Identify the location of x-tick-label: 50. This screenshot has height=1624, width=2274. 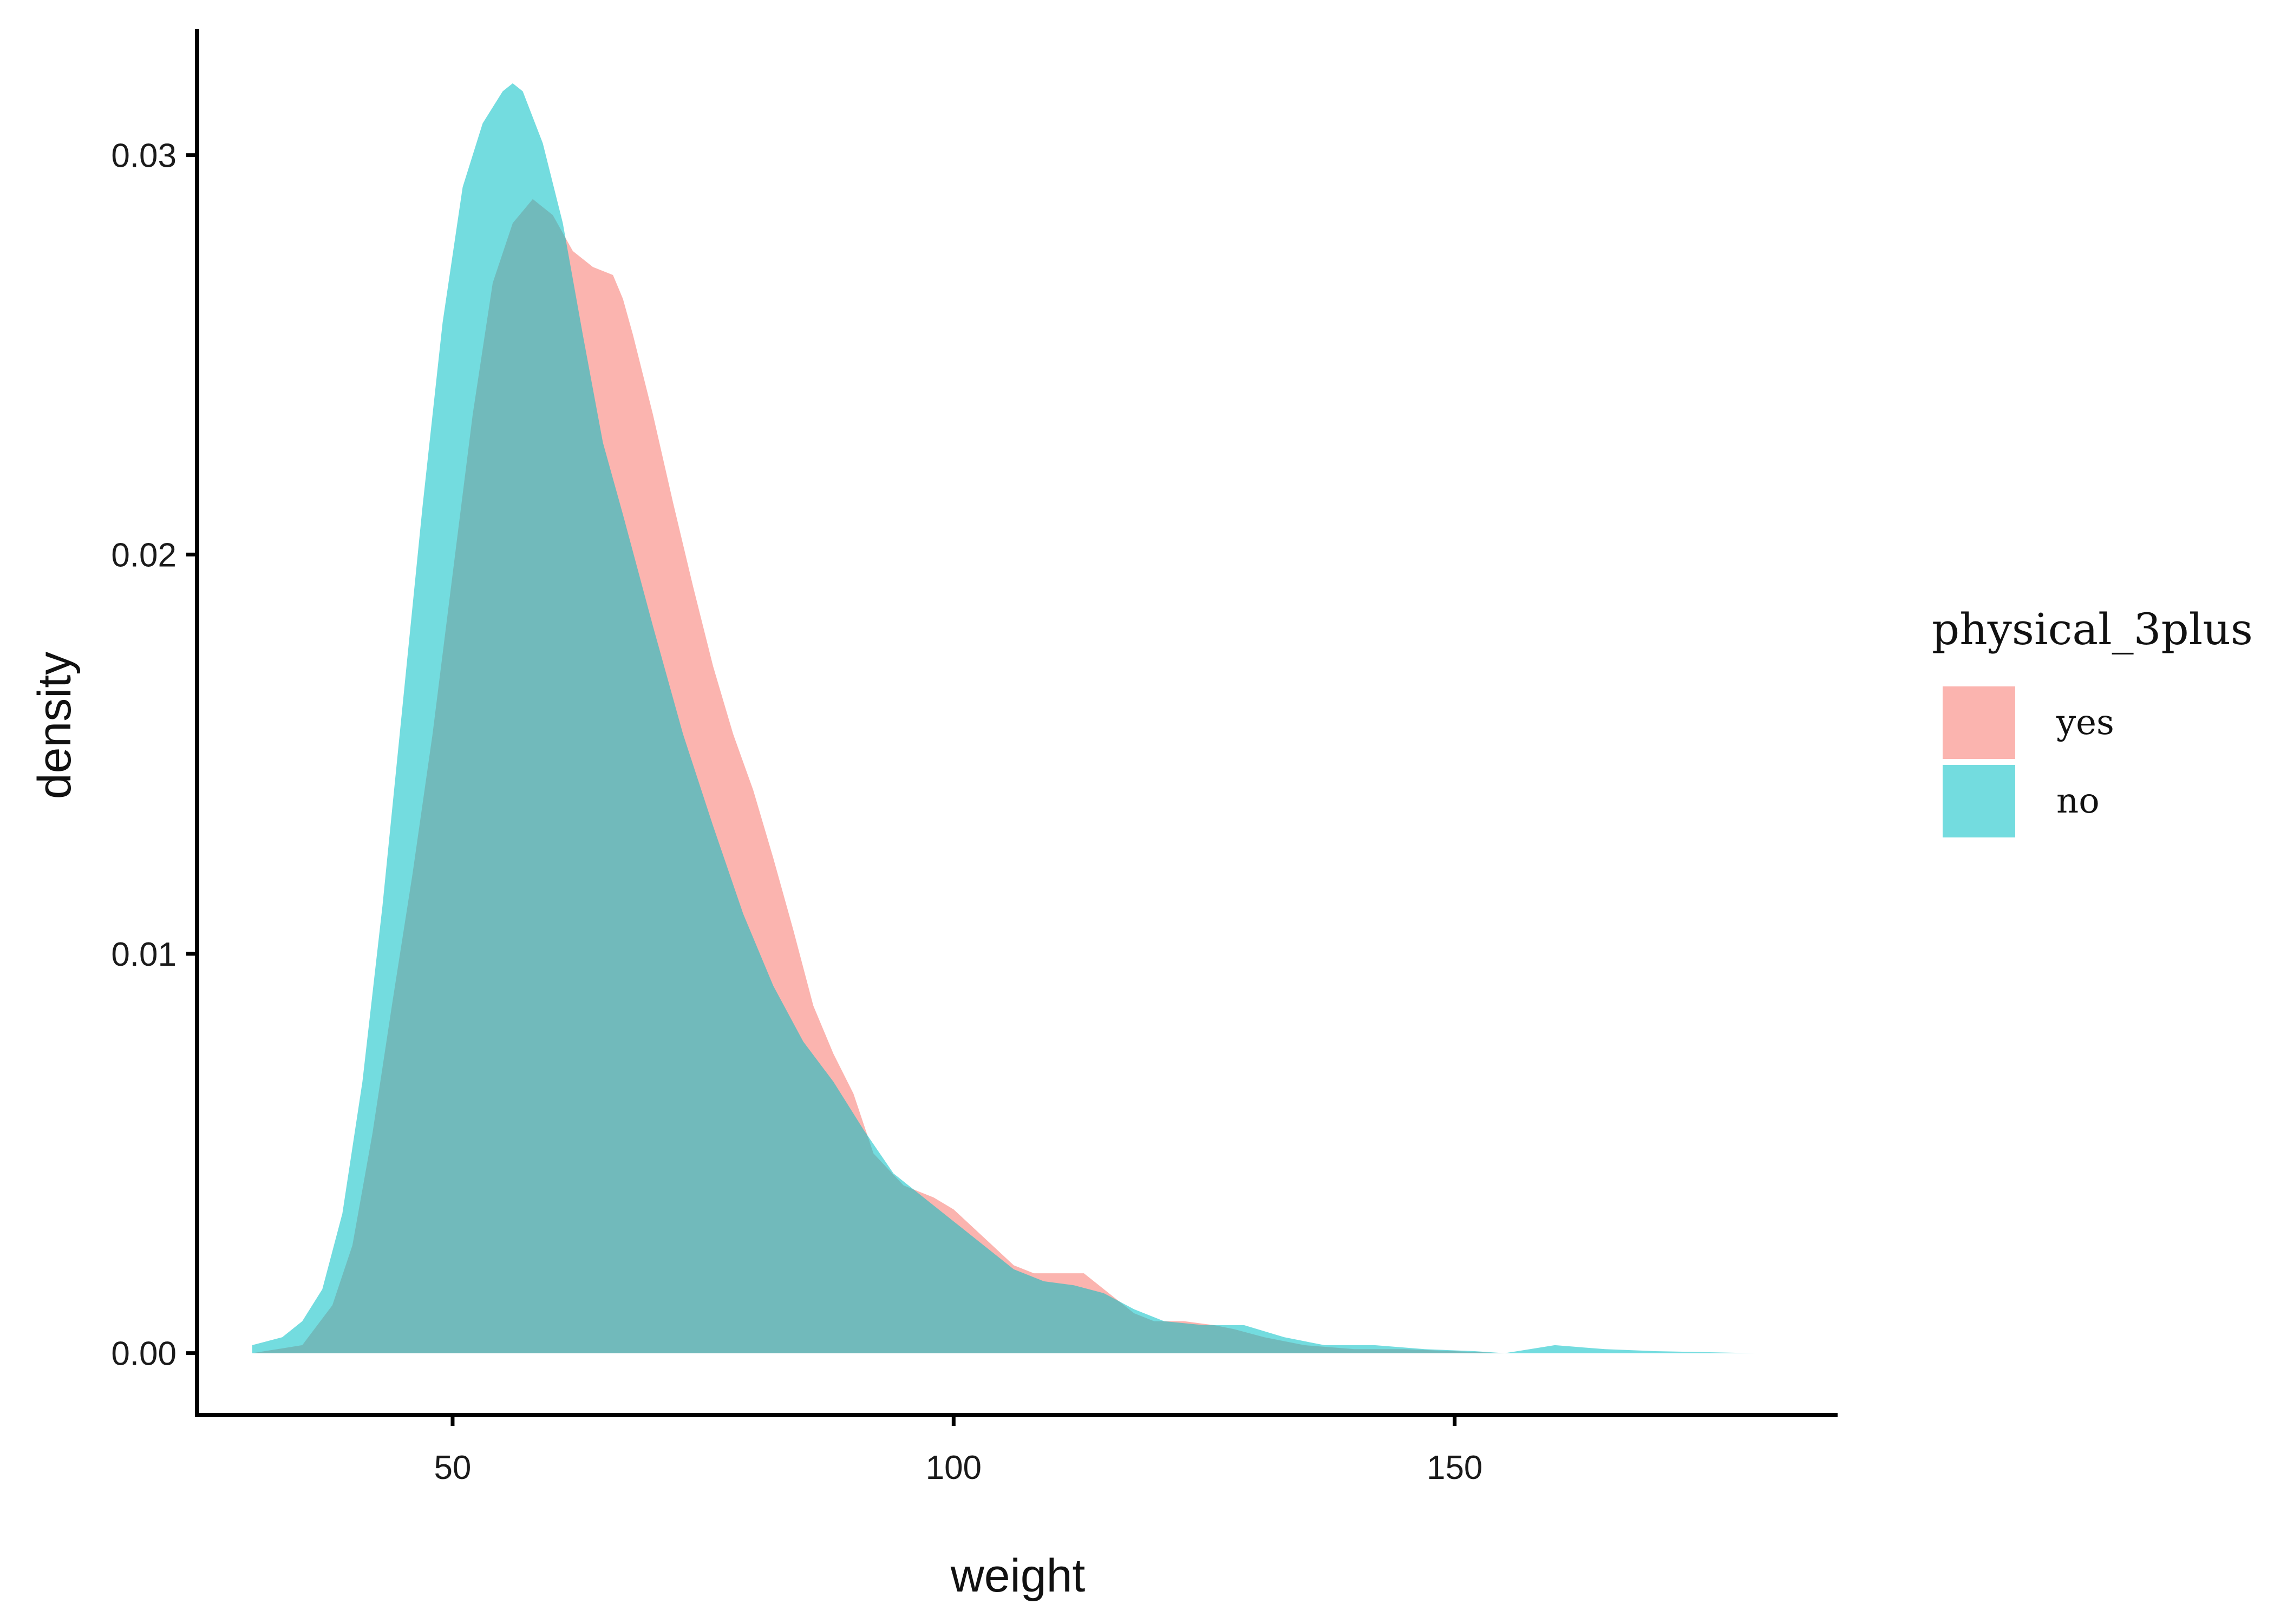
(453, 1468).